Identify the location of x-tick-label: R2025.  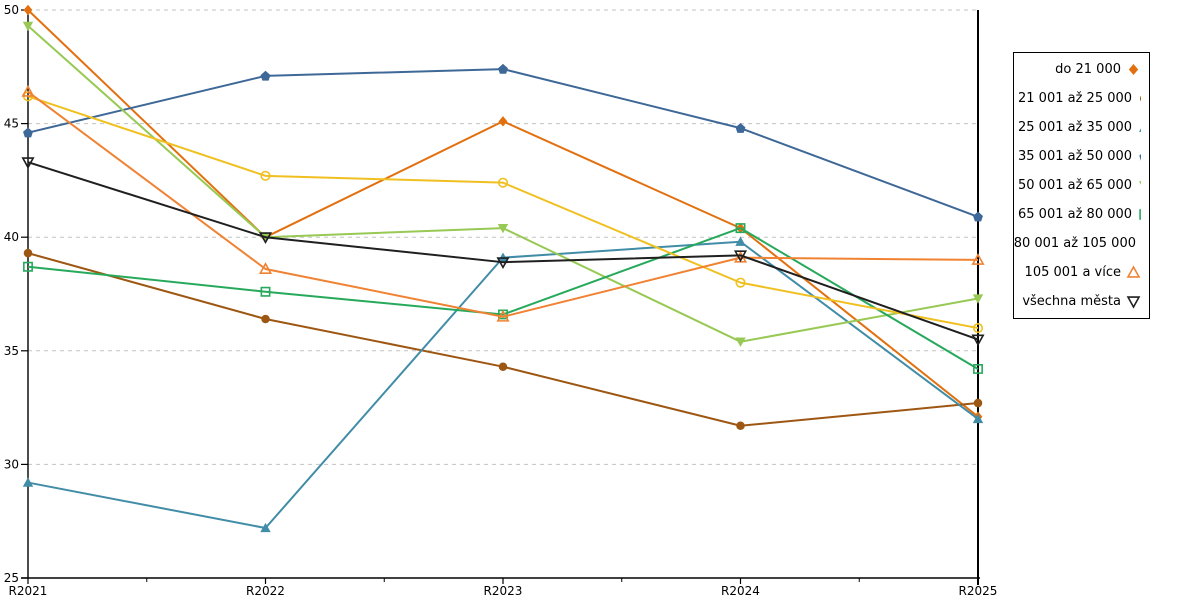
(978, 591).